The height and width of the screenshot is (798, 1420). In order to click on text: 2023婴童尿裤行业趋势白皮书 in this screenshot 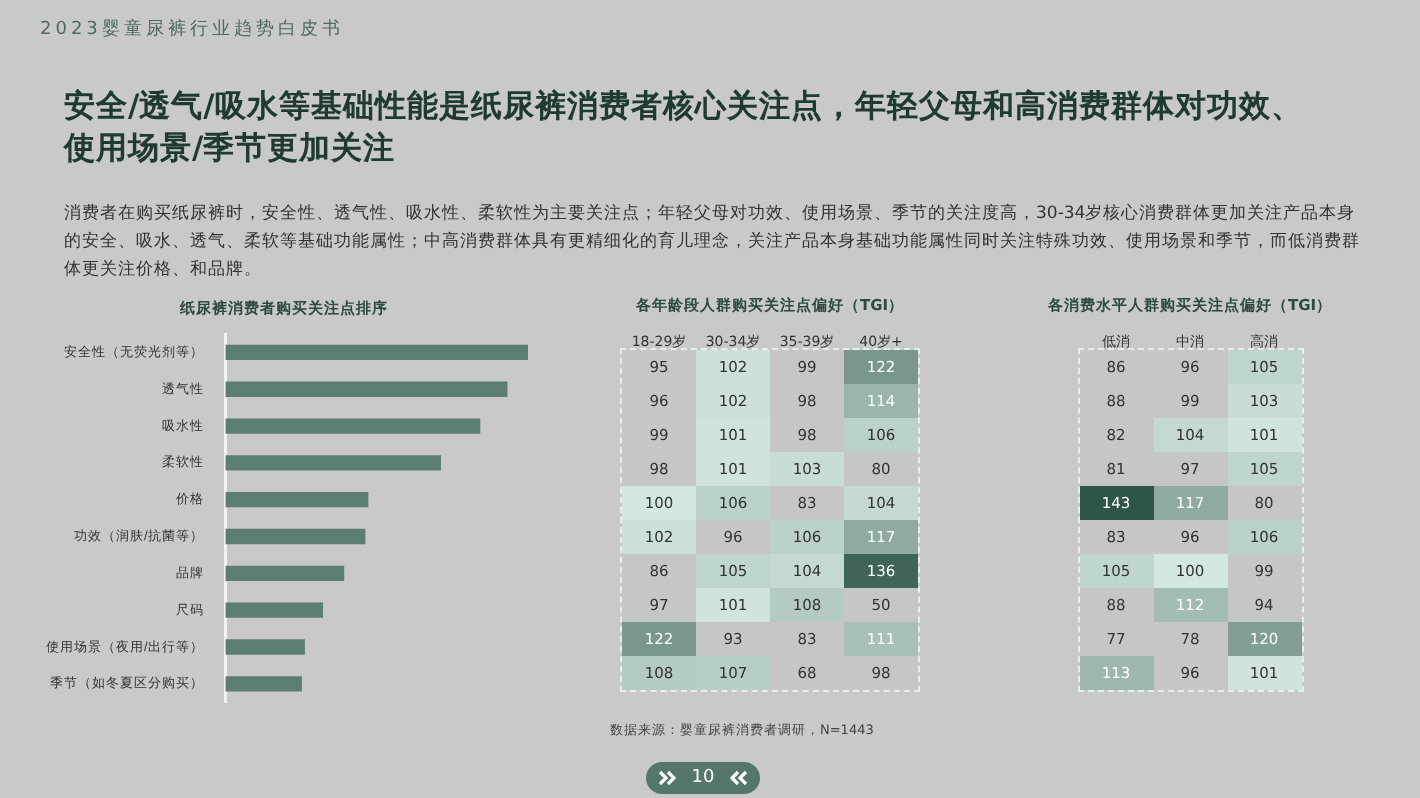, I will do `click(192, 29)`.